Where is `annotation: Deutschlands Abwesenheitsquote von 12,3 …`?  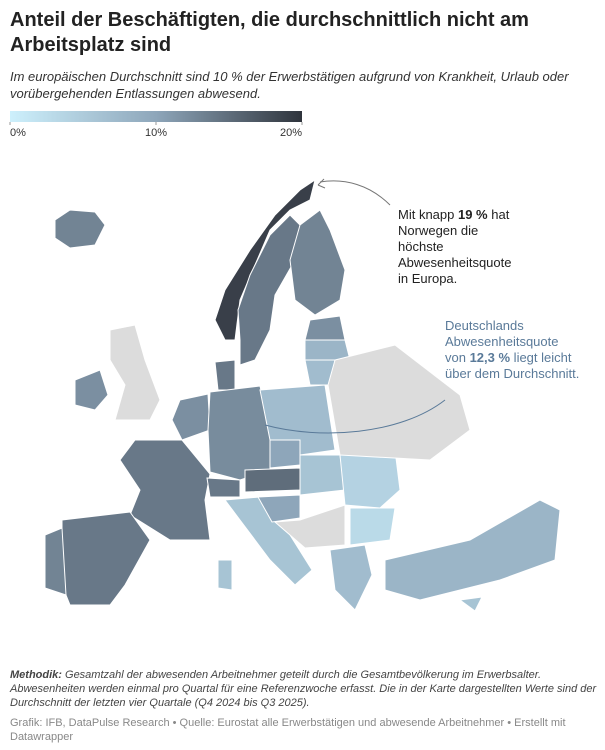 annotation: Deutschlands Abwesenheitsquote von 12,3 … is located at coordinates (512, 350).